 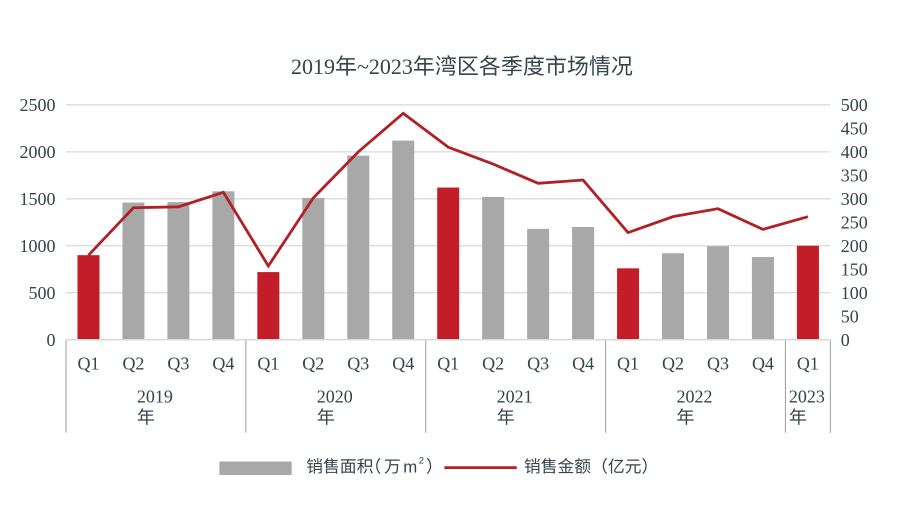 I want to click on svg-text: 100, so click(x=854, y=293).